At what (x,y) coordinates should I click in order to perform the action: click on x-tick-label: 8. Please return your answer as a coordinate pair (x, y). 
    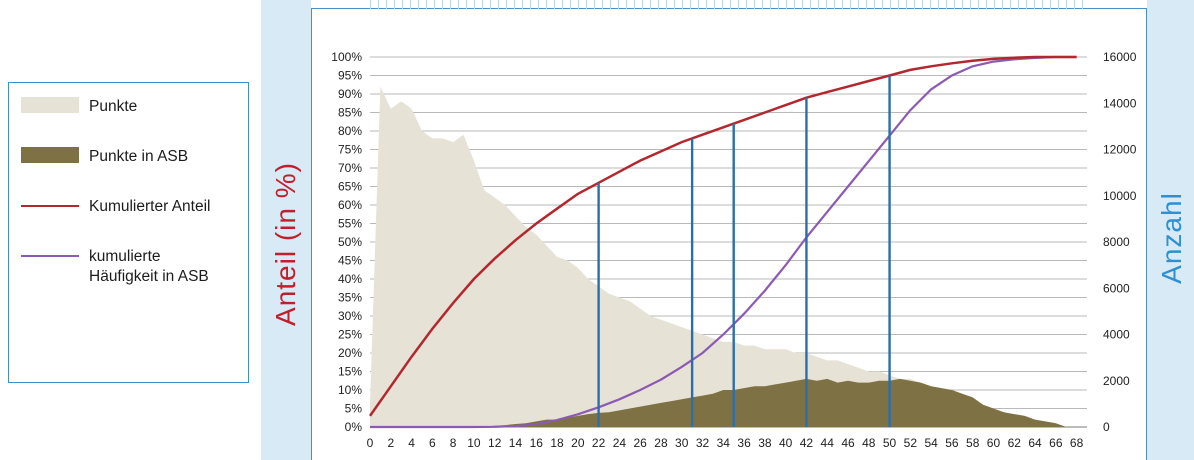
    Looking at the image, I should click on (453, 443).